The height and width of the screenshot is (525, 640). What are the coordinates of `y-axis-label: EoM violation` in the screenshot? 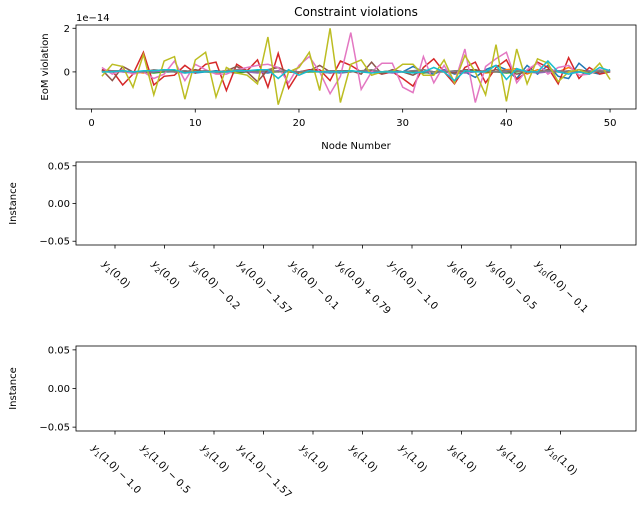 It's located at (45, 66).